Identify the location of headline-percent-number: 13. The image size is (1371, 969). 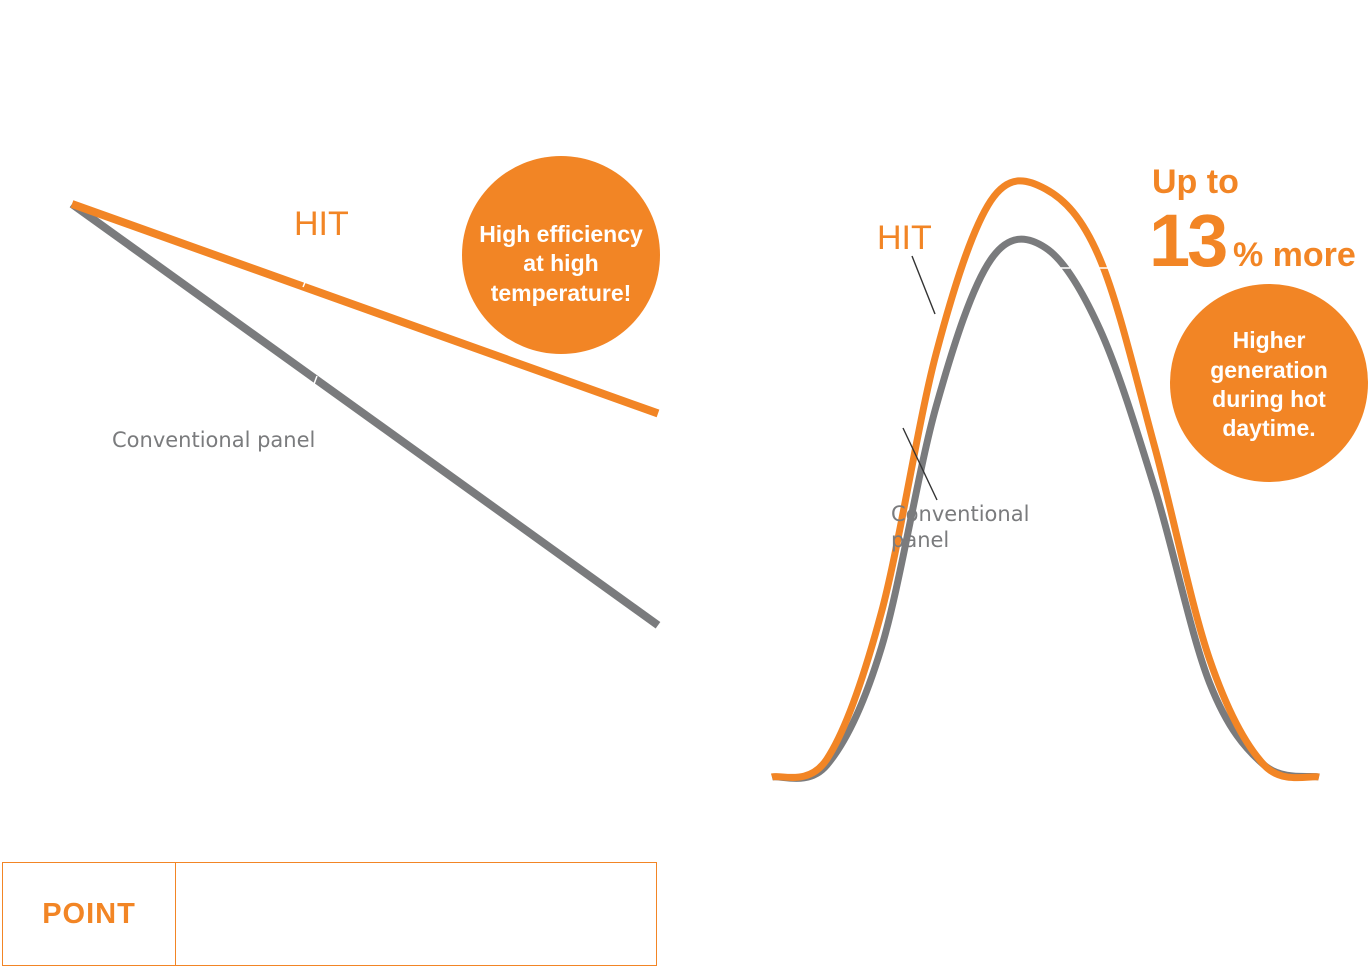
(1187, 240).